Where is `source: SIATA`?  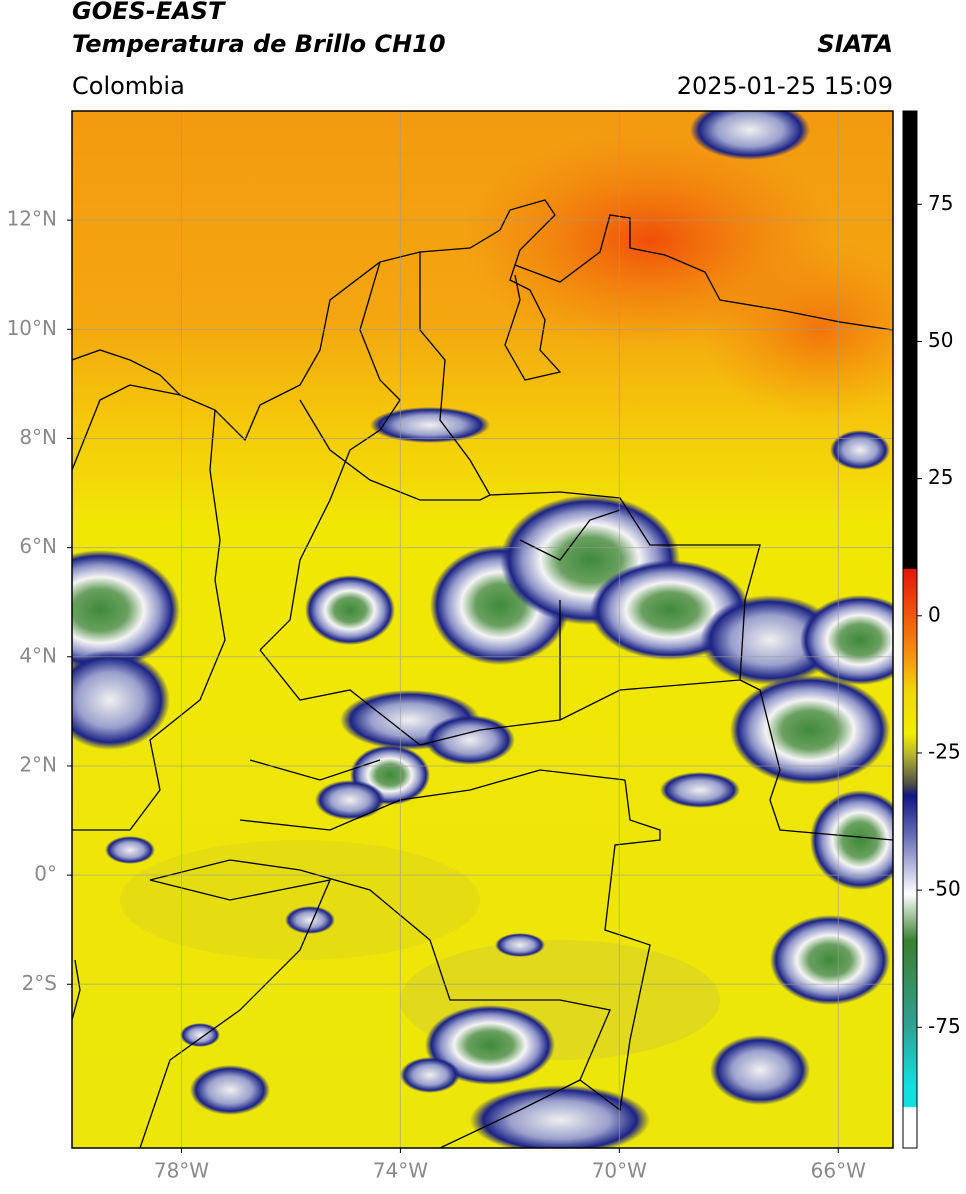
source: SIATA is located at coordinates (855, 44).